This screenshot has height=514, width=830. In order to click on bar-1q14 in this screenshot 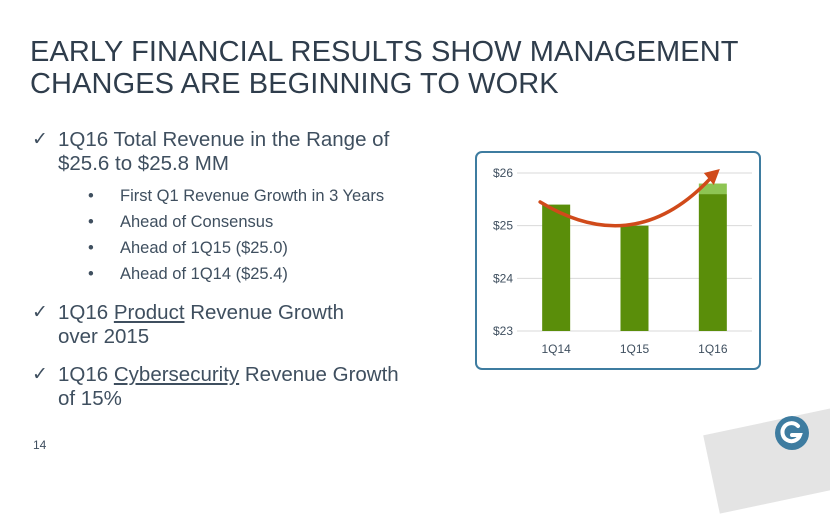, I will do `click(556, 267)`.